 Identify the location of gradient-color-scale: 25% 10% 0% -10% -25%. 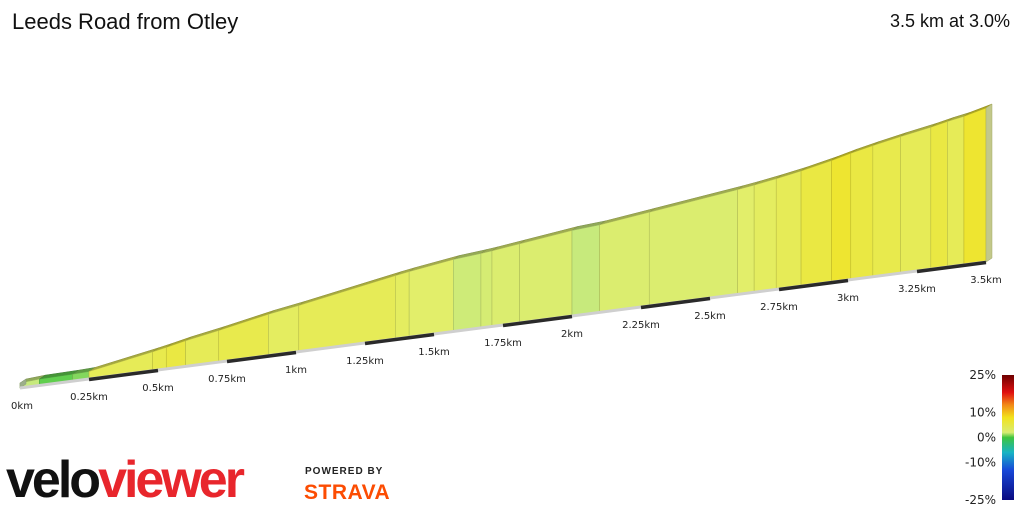
(989, 437).